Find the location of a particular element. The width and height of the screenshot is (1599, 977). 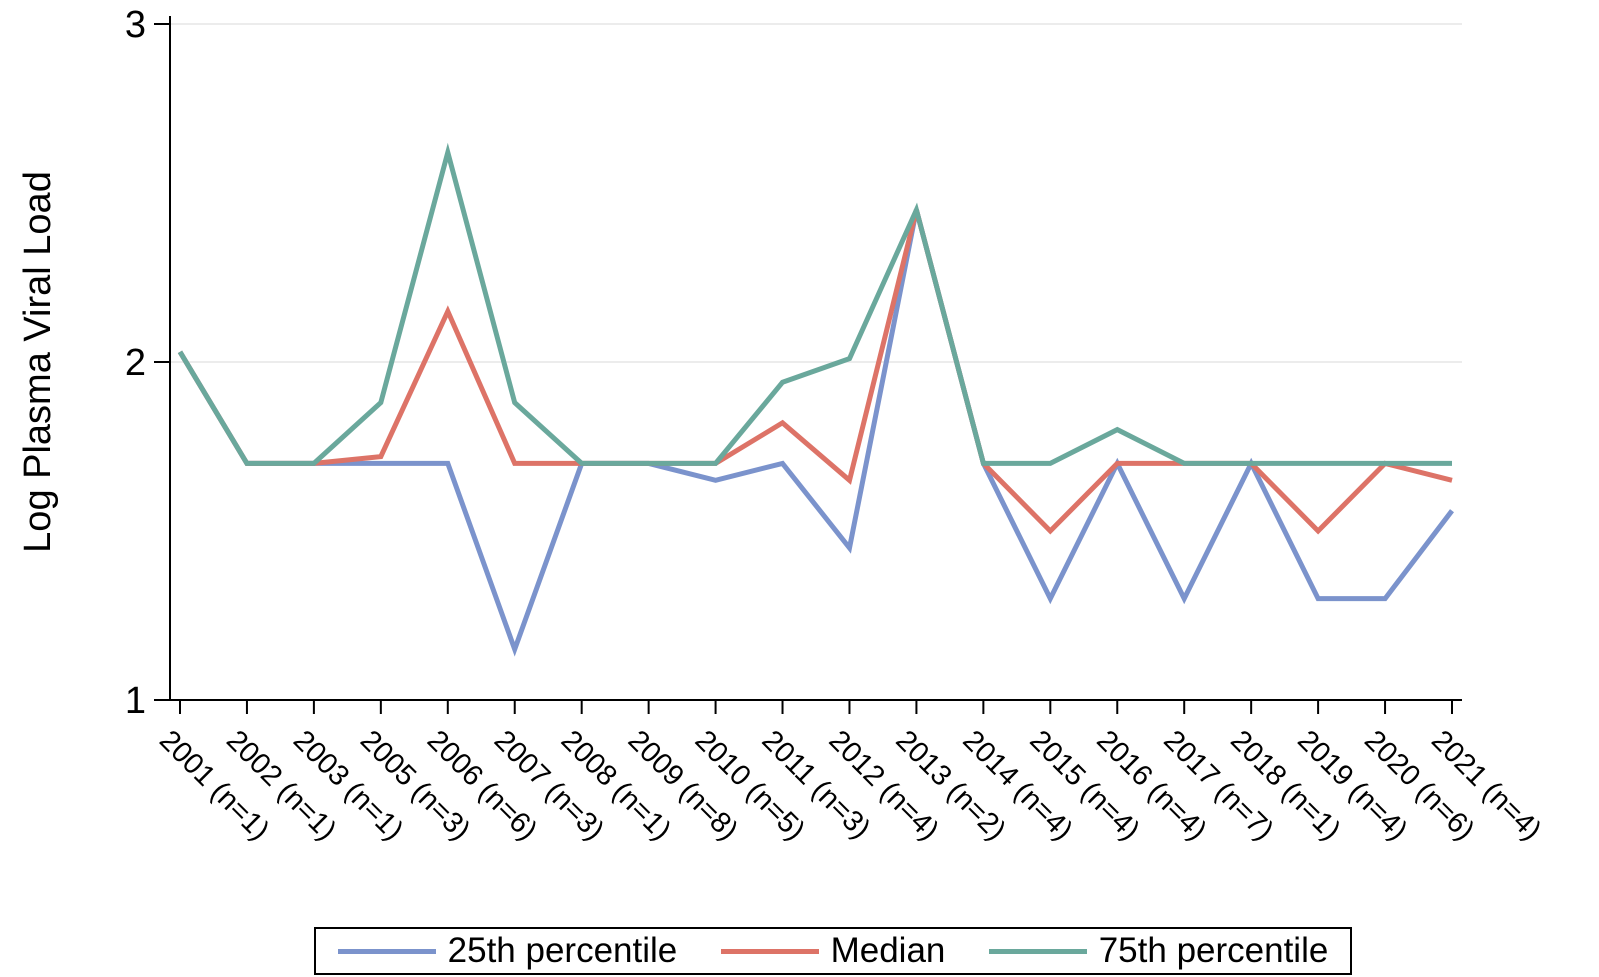

legend-item: 25th percentile is located at coordinates (507, 951).